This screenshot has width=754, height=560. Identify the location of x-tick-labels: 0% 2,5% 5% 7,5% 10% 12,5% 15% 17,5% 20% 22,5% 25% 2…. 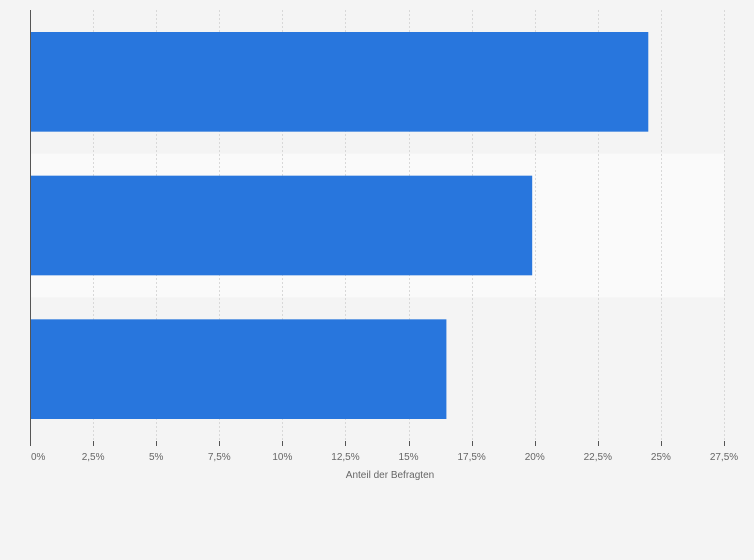
(384, 457).